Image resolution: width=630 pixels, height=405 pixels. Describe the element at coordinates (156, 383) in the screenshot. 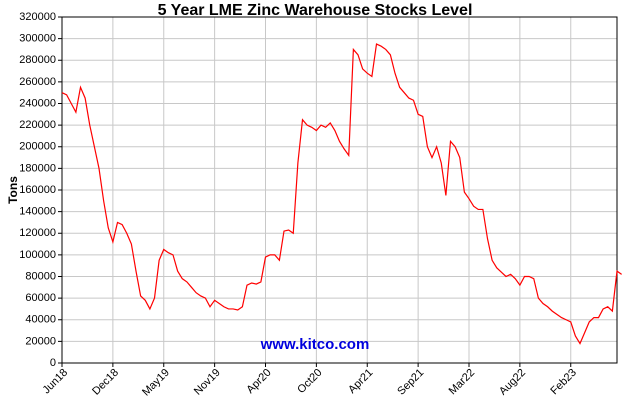

I see `x-tick-label: May19` at that location.